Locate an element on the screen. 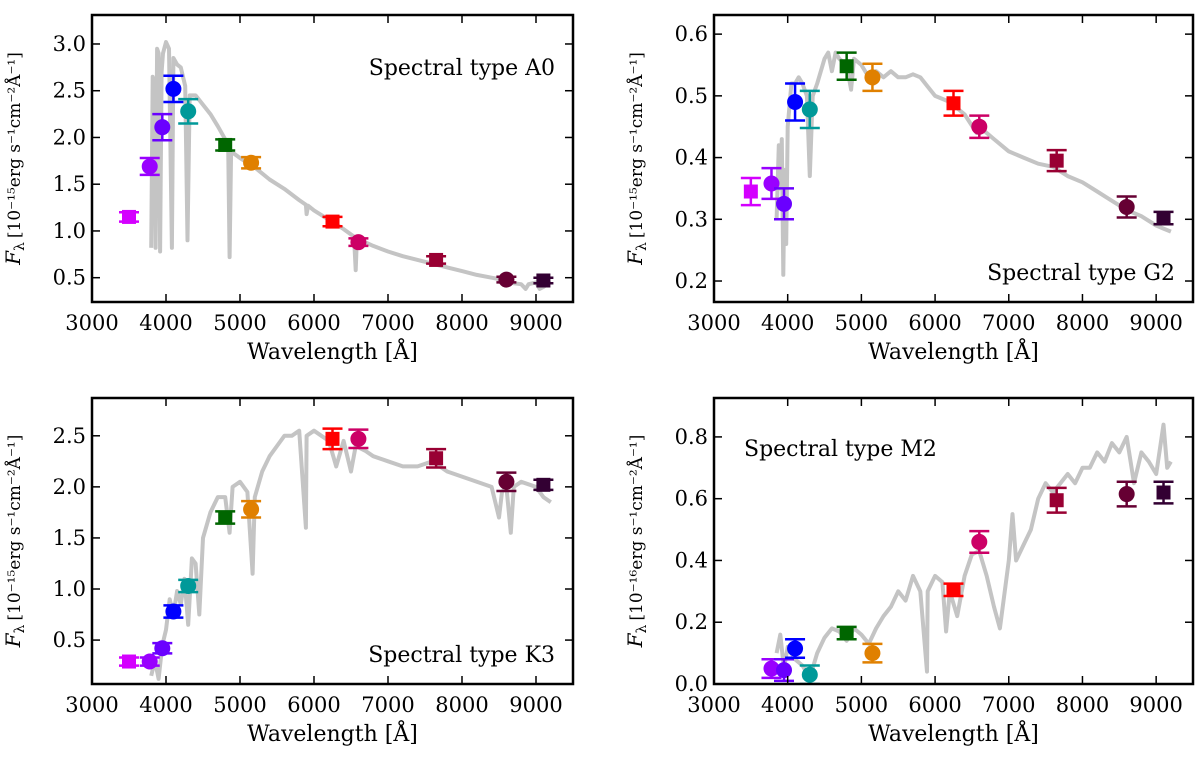 This screenshot has width=1200, height=760. y-axis-label: Fλ [10⁻¹⁵erg s⁻¹cm⁻²Å⁻¹] is located at coordinates (14, 542).